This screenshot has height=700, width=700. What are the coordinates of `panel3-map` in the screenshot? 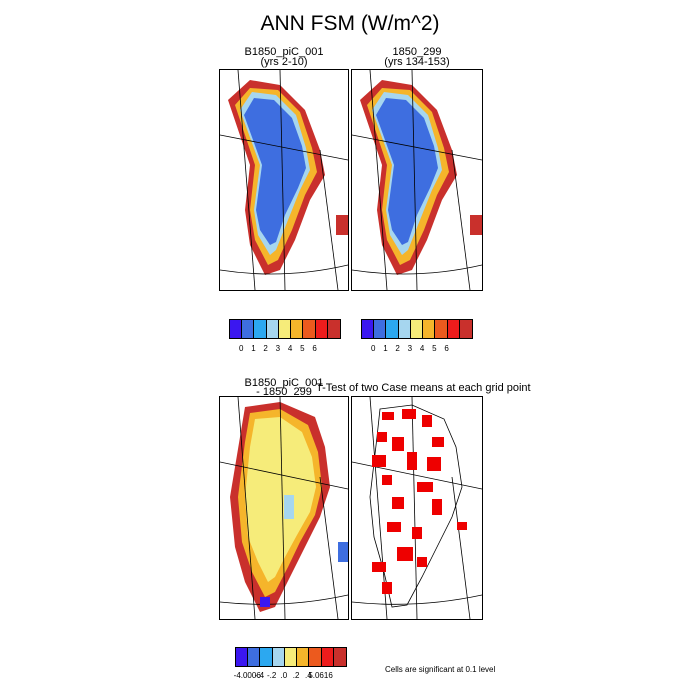 It's located at (284, 508).